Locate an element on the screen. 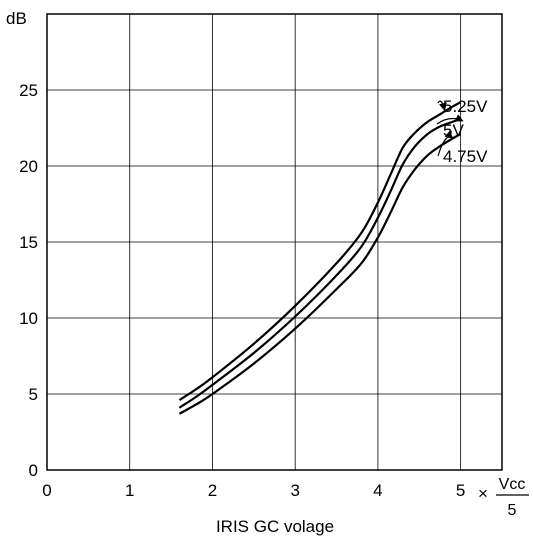 This screenshot has height=540, width=533. x-unit-numerator: Vcc is located at coordinates (512, 484).